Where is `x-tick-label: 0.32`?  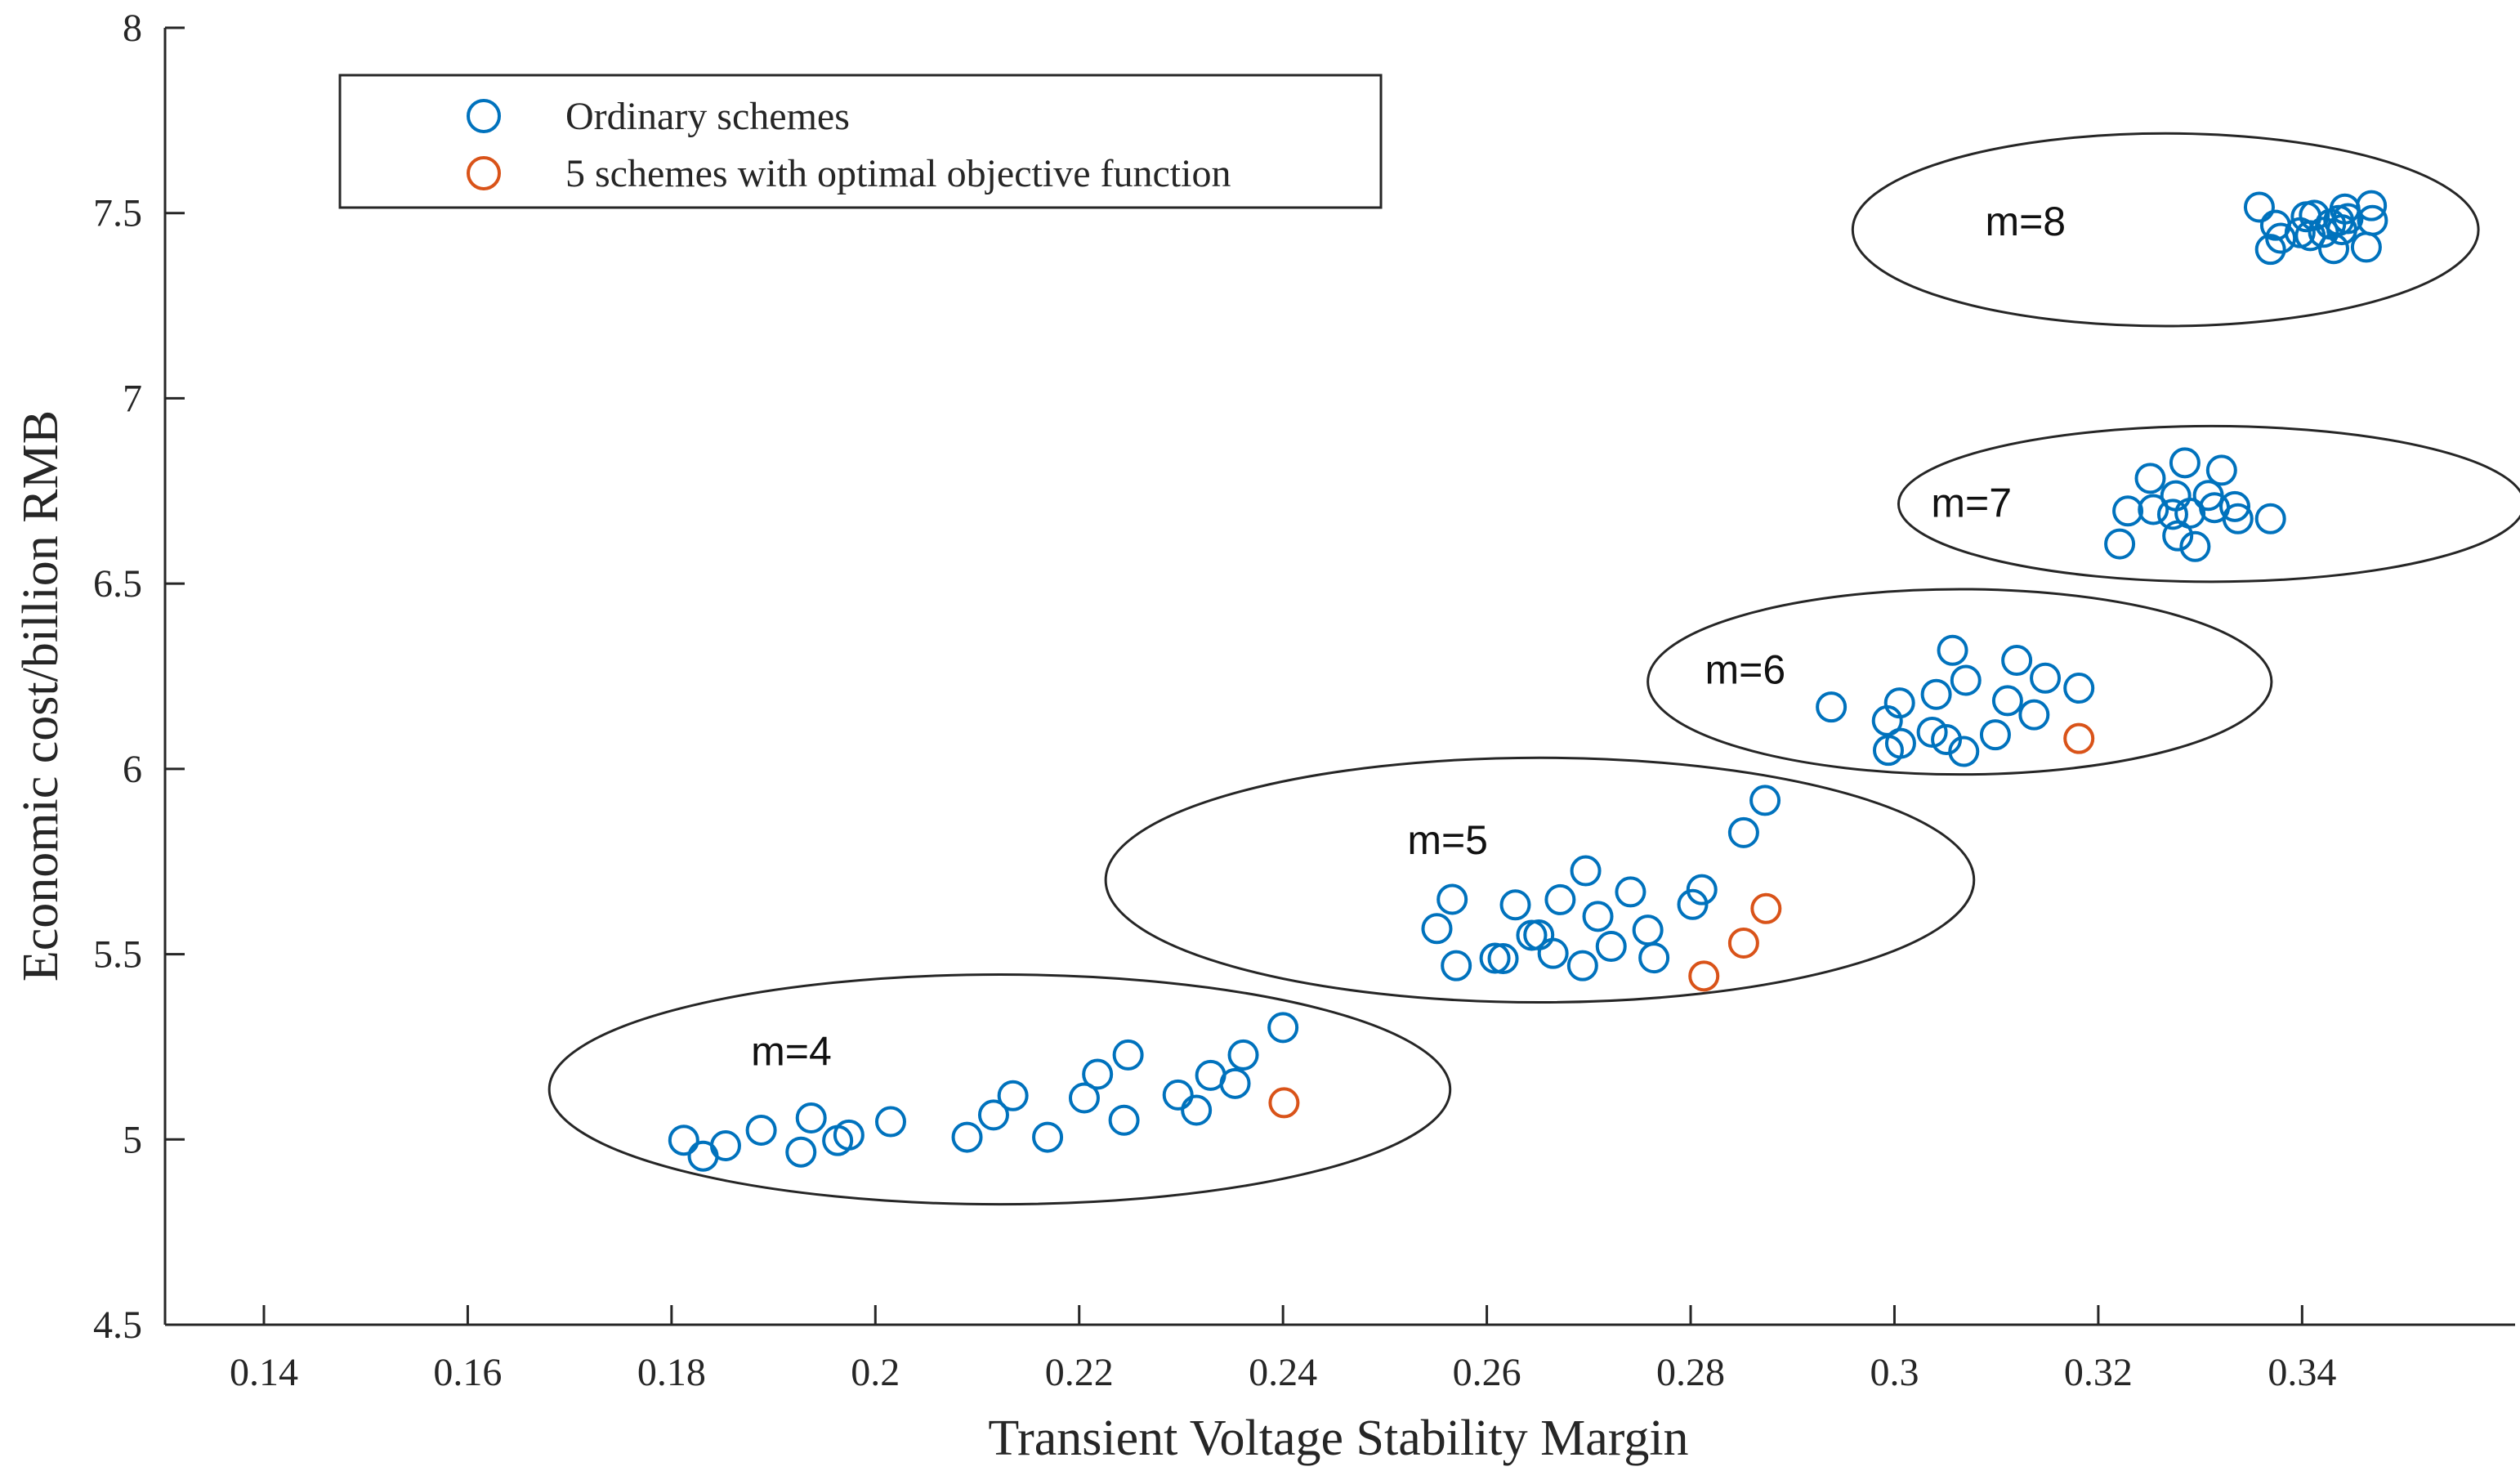
x-tick-label: 0.32 is located at coordinates (2099, 1372).